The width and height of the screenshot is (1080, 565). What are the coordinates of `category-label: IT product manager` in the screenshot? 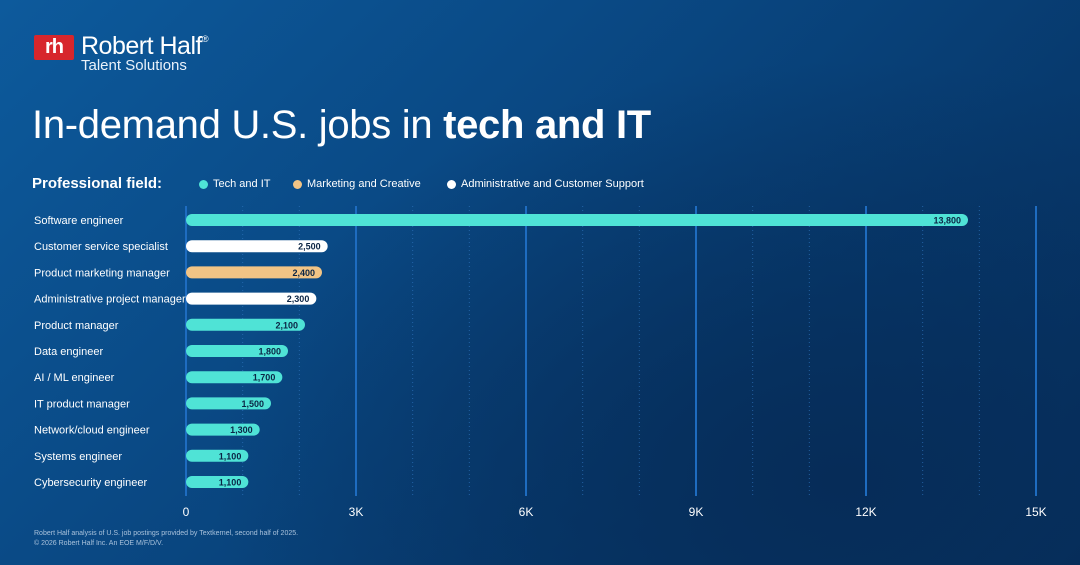 It's located at (82, 404).